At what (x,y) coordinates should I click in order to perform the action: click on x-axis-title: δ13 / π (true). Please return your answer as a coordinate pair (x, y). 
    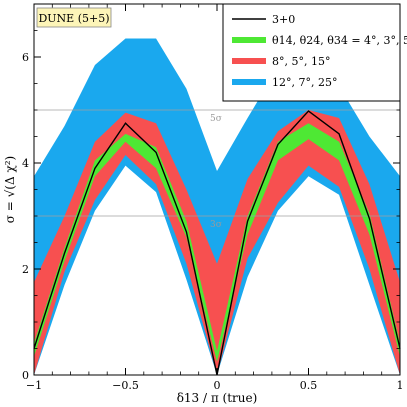
    Looking at the image, I should click on (217, 398).